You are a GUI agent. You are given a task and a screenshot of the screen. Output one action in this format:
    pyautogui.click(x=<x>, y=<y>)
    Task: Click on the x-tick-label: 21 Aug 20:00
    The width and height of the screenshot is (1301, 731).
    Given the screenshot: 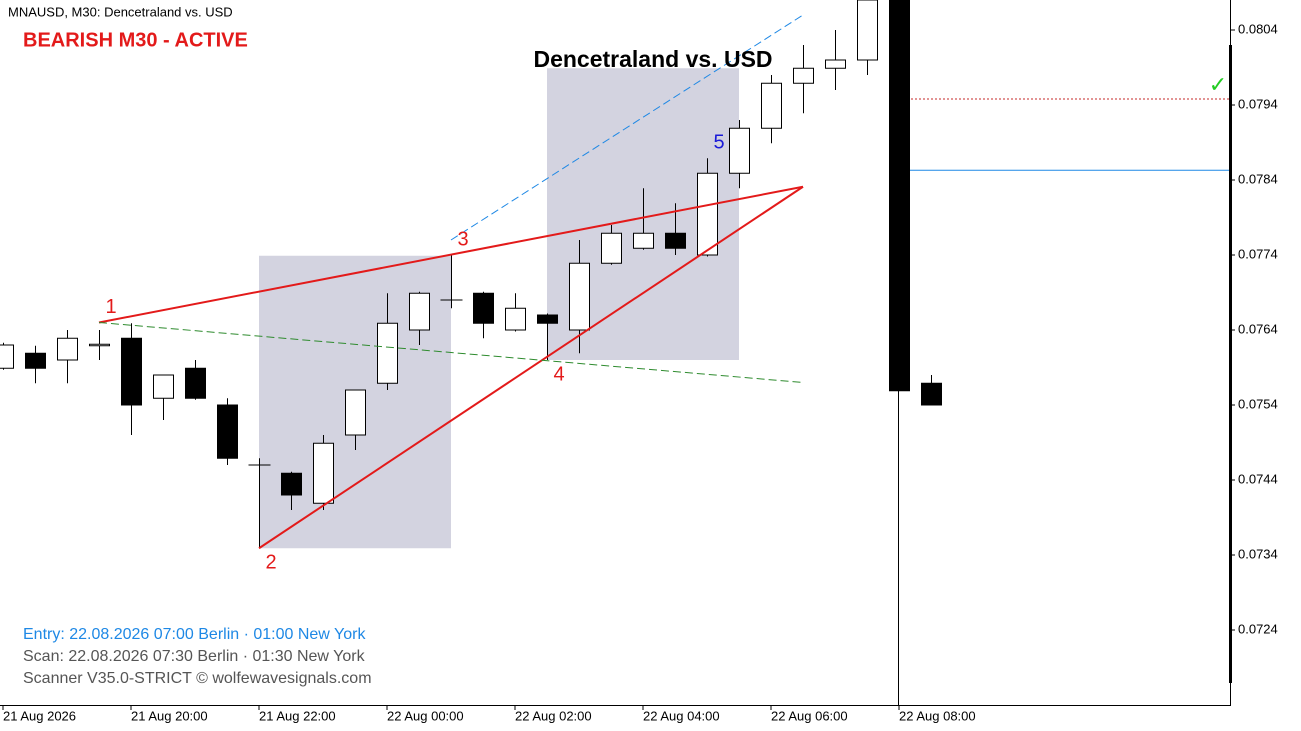 What is the action you would take?
    pyautogui.click(x=169, y=715)
    